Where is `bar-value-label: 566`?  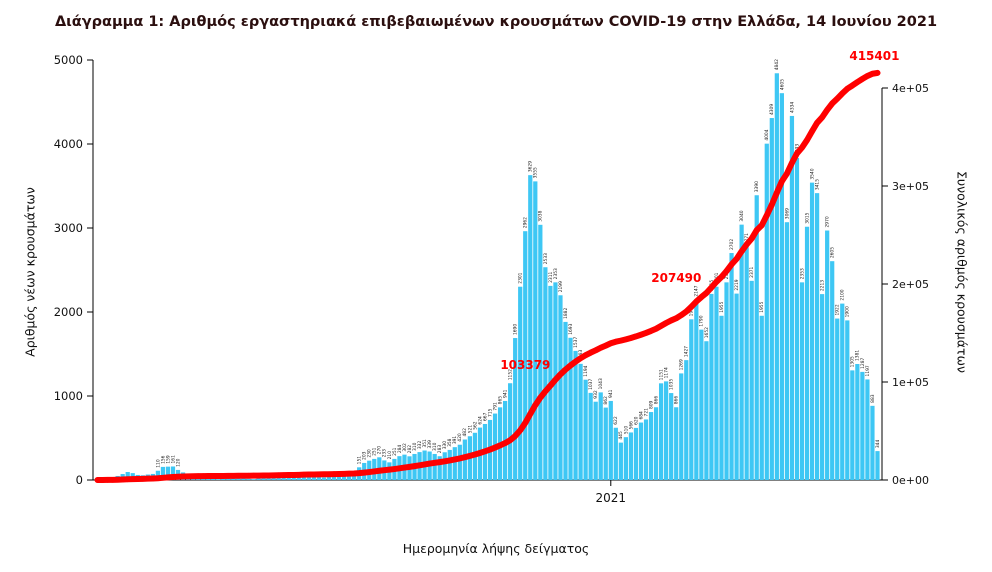
bar-value-label: 566 is located at coordinates (631, 425).